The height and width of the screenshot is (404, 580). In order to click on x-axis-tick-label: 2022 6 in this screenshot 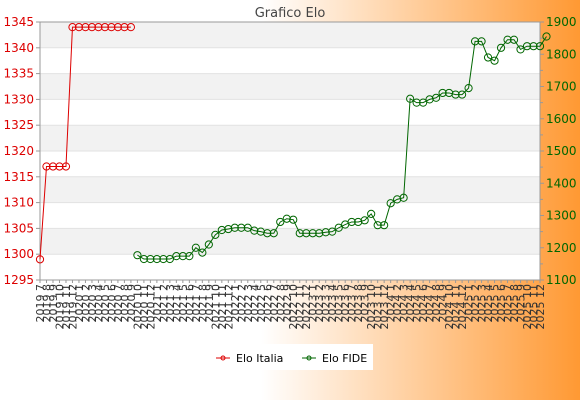, I will do `click(267, 303)`.